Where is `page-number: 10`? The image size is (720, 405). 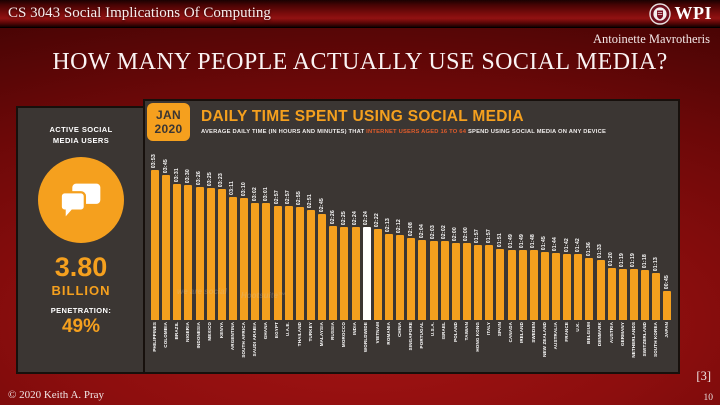 page-number: 10 is located at coordinates (708, 398).